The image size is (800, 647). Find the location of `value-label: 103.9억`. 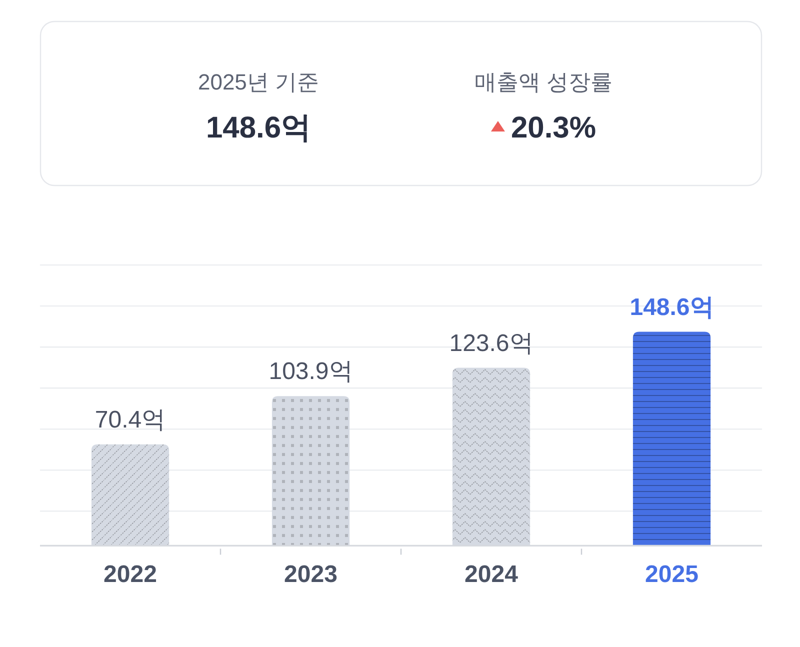

value-label: 103.9억 is located at coordinates (310, 372).